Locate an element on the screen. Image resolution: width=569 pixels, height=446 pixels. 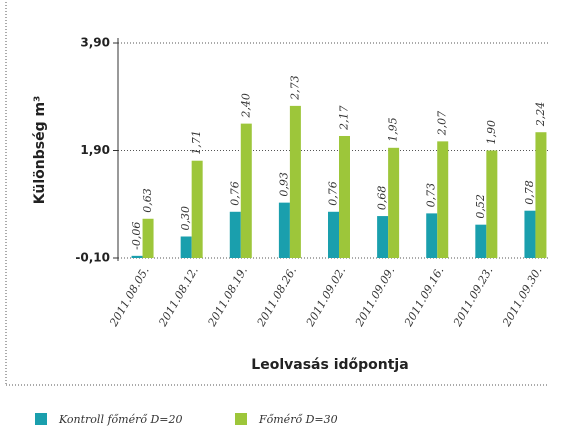
x-tick-label: 2011.09.30. is located at coordinates (522, 297).